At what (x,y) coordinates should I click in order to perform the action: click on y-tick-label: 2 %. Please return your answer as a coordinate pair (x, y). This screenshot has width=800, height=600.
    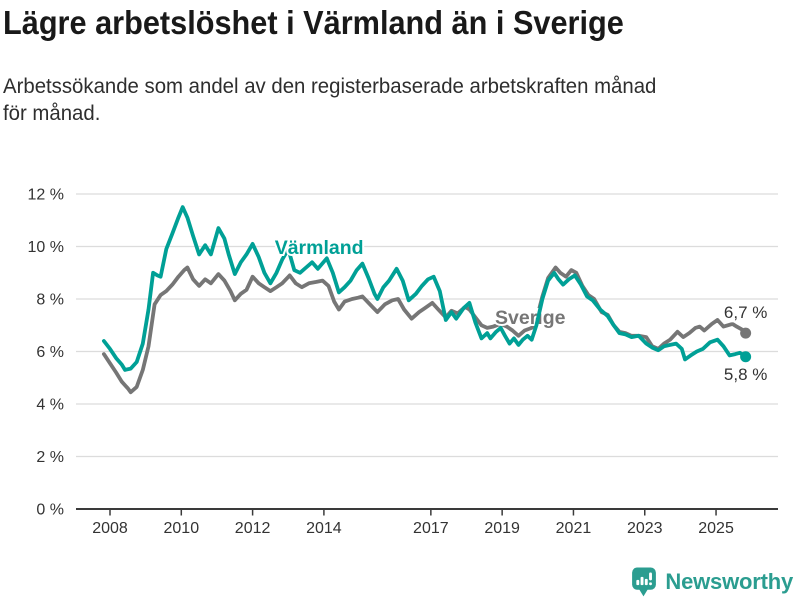
    Looking at the image, I should click on (50, 457).